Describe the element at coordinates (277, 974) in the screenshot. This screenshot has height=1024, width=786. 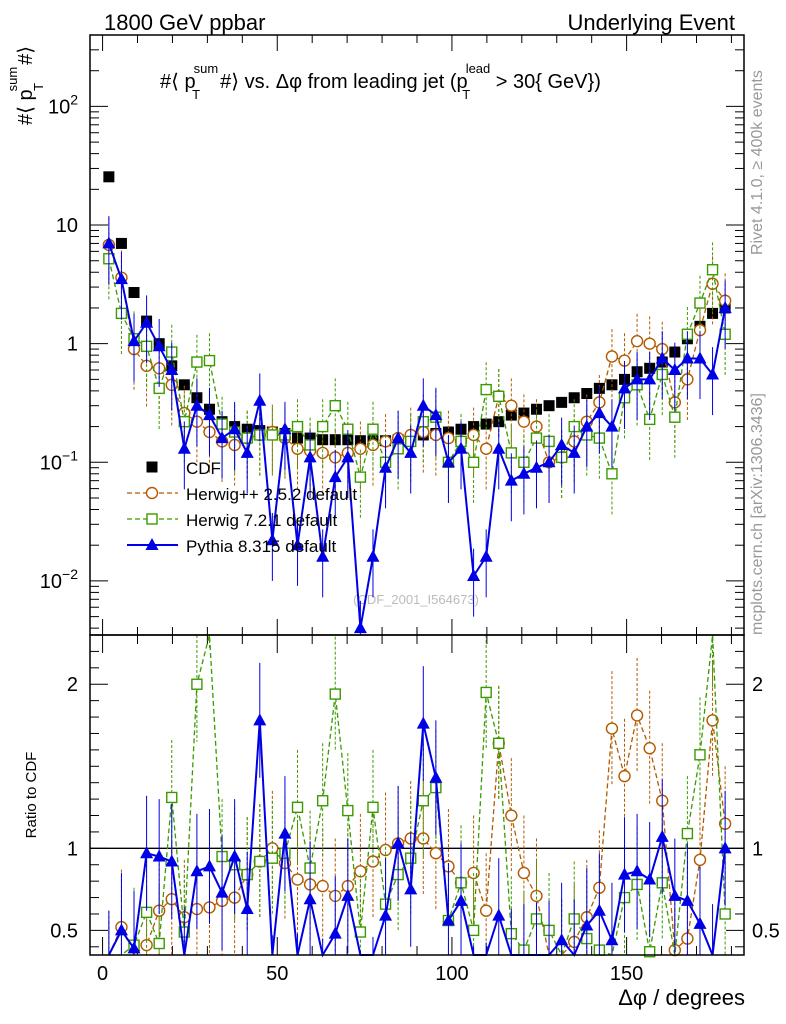
I see `x-tick-label: 50` at that location.